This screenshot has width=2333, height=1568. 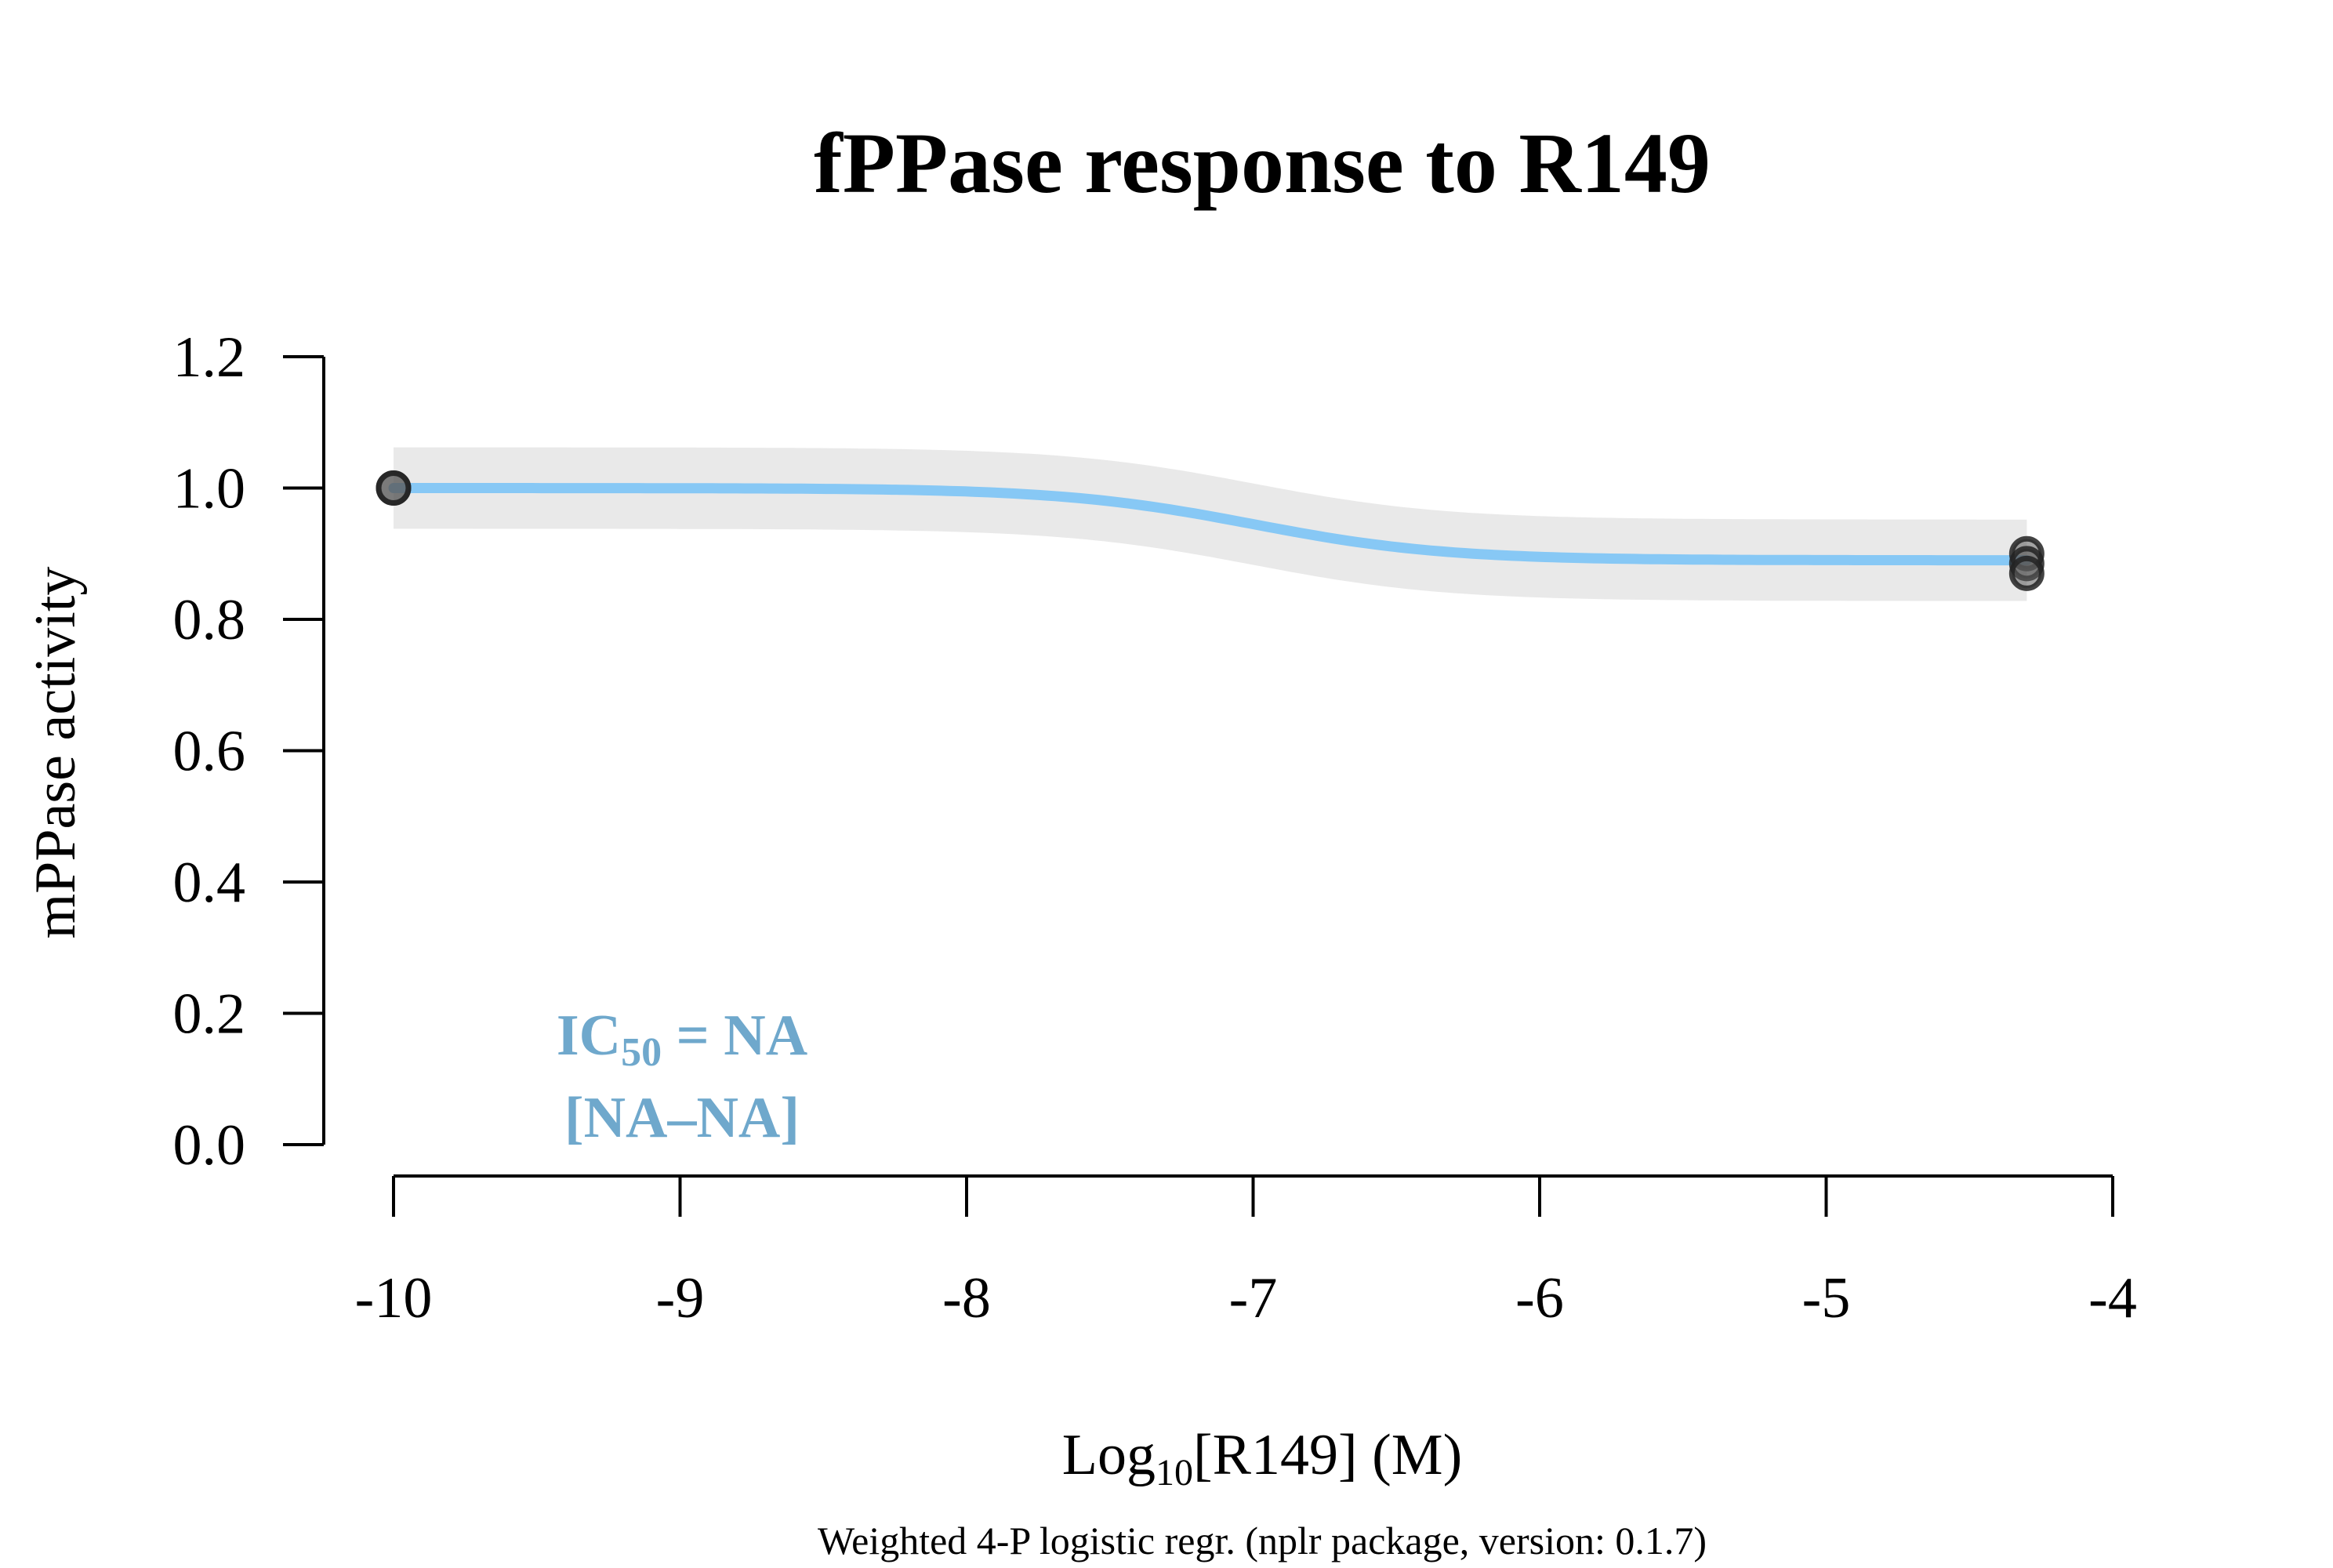 I want to click on ic50-value: = NA, so click(x=734, y=1036).